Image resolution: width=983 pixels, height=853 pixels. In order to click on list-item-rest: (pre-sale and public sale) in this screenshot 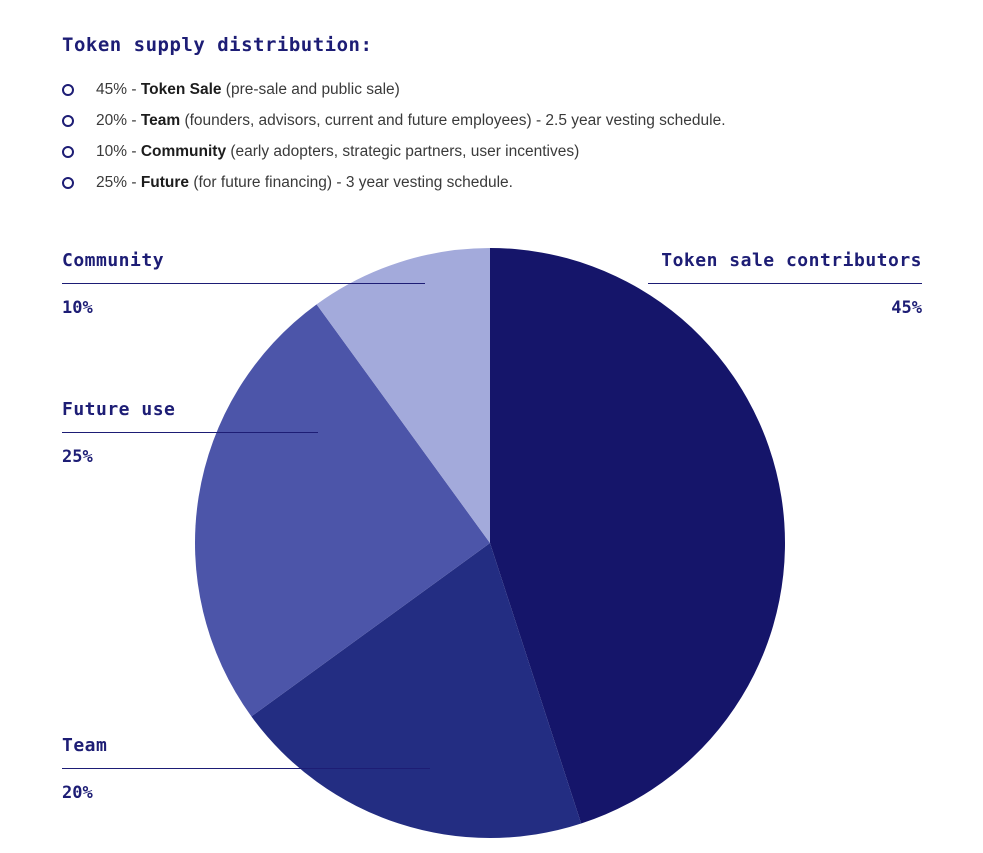, I will do `click(310, 89)`.